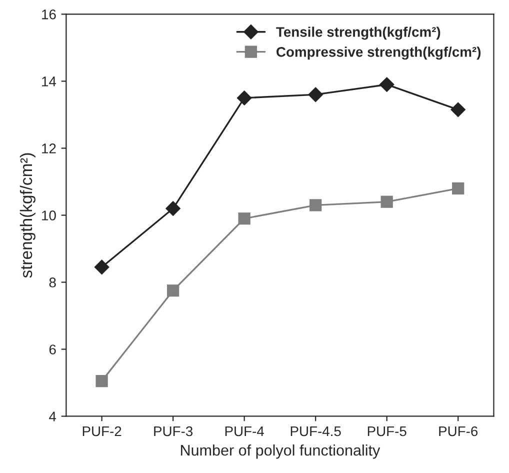 This screenshot has height=473, width=509. What do you see at coordinates (49, 215) in the screenshot?
I see `y-tick-label: 10` at bounding box center [49, 215].